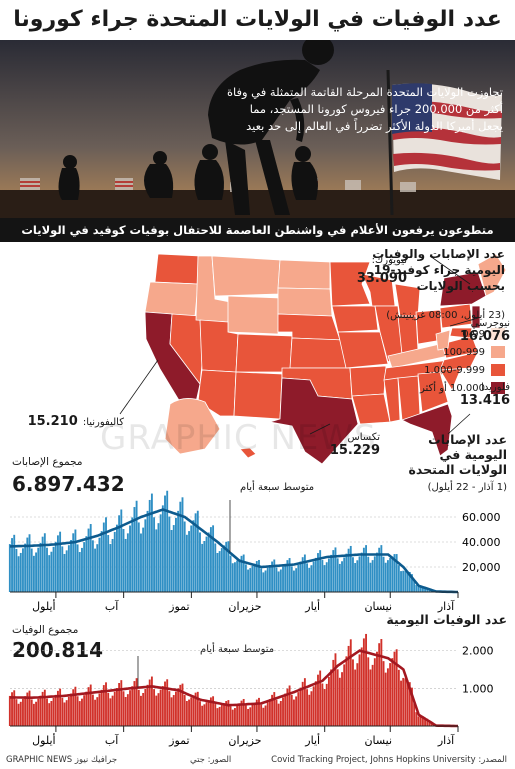 The width and height of the screenshot is (515, 769). What do you see at coordinates (446, 606) in the screenshot?
I see `x-tick-label: آذار` at bounding box center [446, 606].